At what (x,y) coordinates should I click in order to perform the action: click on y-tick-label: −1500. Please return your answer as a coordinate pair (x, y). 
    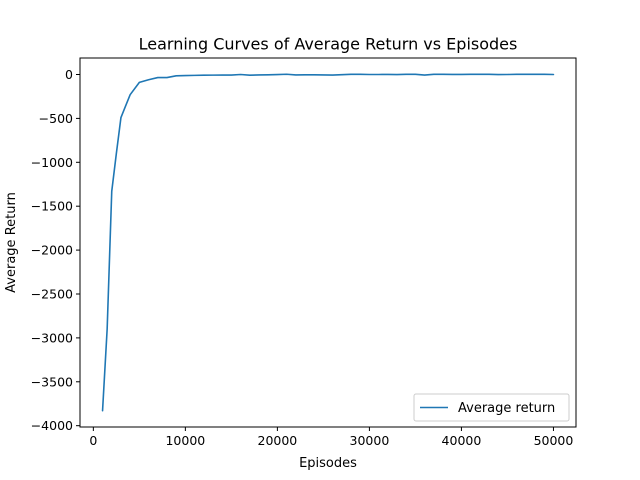
    Looking at the image, I should click on (52, 206).